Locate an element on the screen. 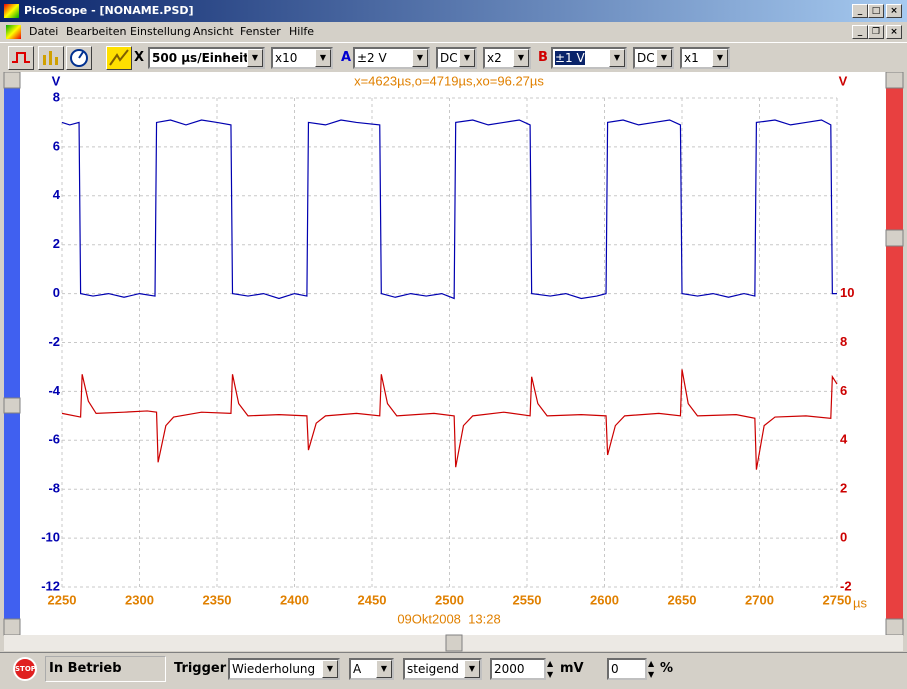  y2-tick-label: 8 is located at coordinates (843, 341).